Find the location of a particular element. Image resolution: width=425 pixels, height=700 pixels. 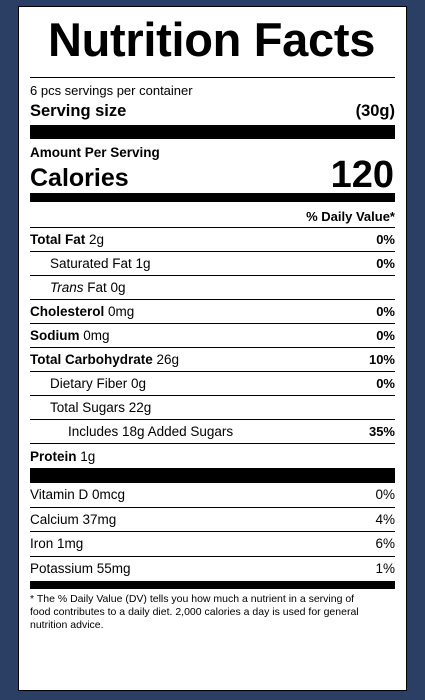

nutrient-label: Protein 1g is located at coordinates (62, 456).